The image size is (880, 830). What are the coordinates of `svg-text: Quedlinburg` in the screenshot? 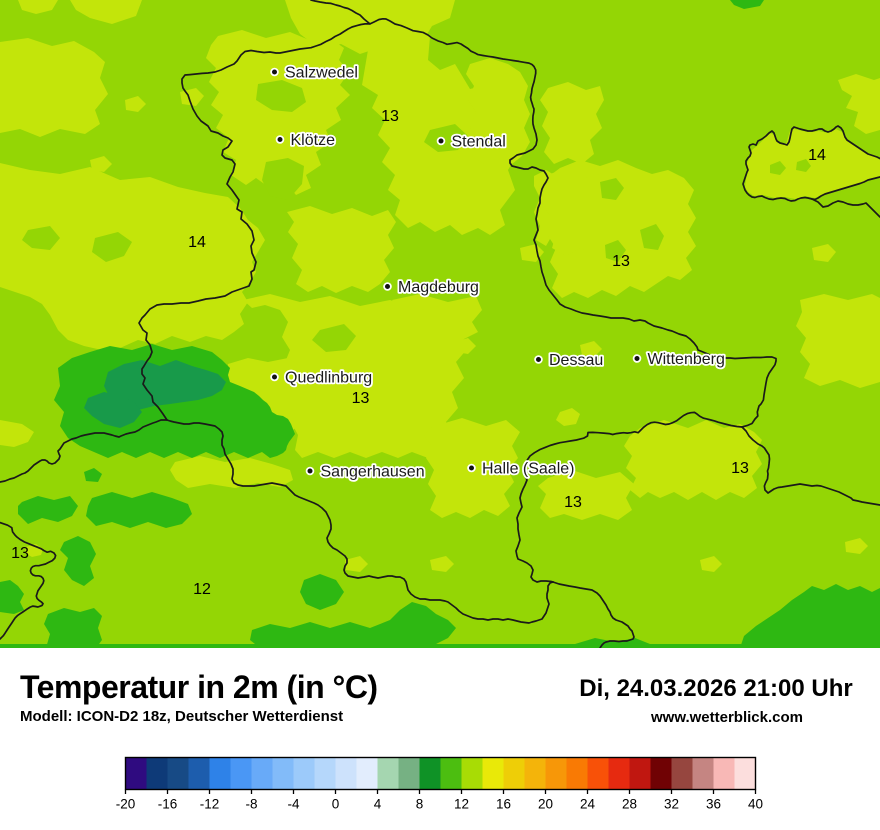 It's located at (328, 378).